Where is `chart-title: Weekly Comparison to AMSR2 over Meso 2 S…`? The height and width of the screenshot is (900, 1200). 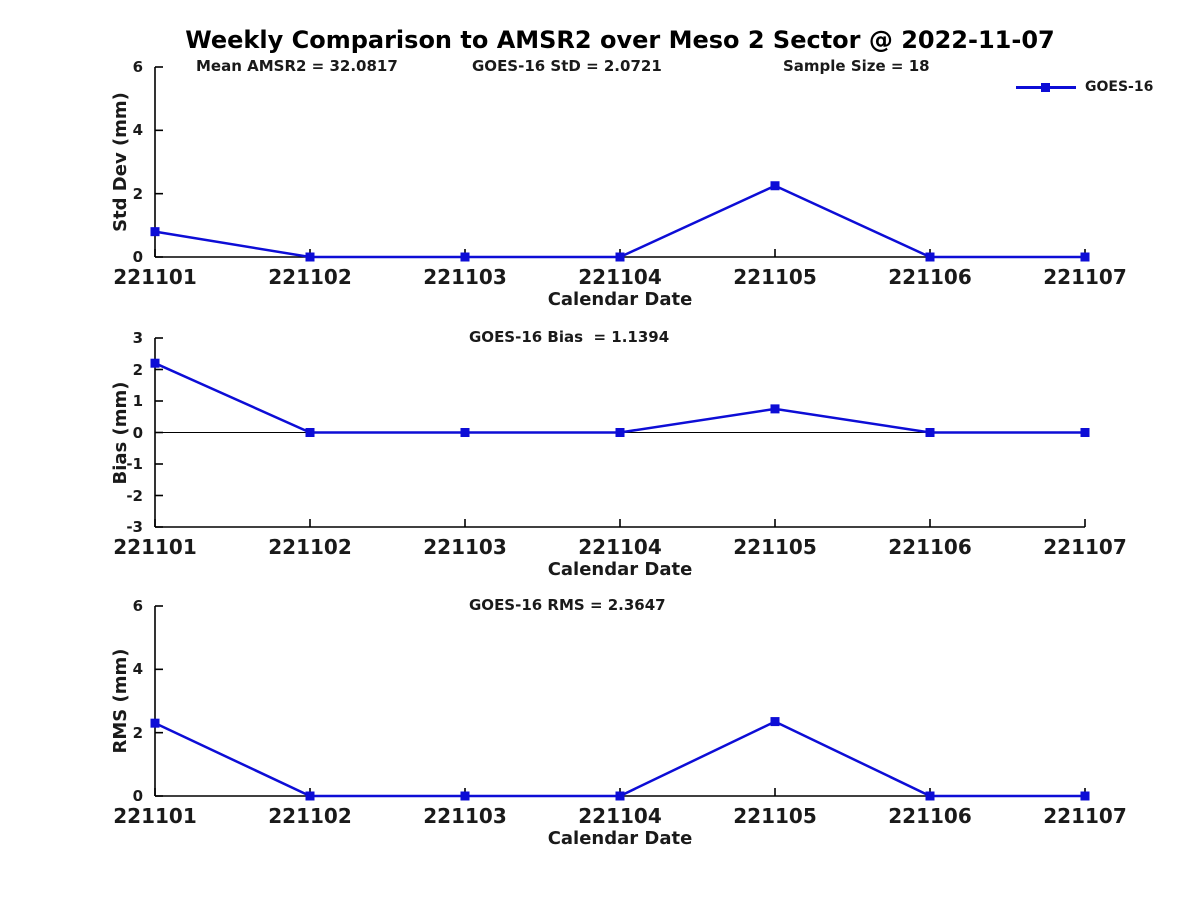
chart-title: Weekly Comparison to AMSR2 over Meso 2 S… is located at coordinates (620, 40).